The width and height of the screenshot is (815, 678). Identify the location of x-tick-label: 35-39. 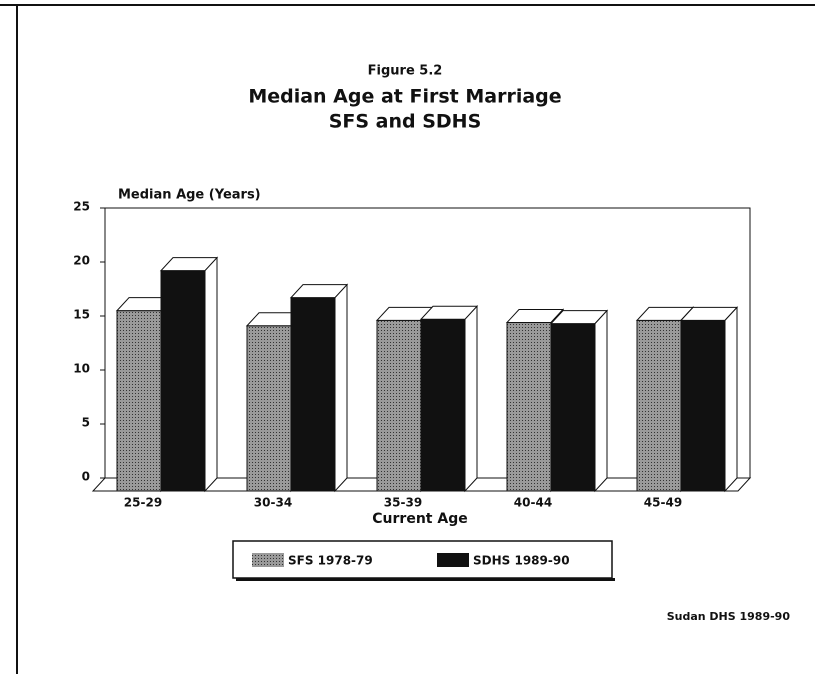
(403, 503).